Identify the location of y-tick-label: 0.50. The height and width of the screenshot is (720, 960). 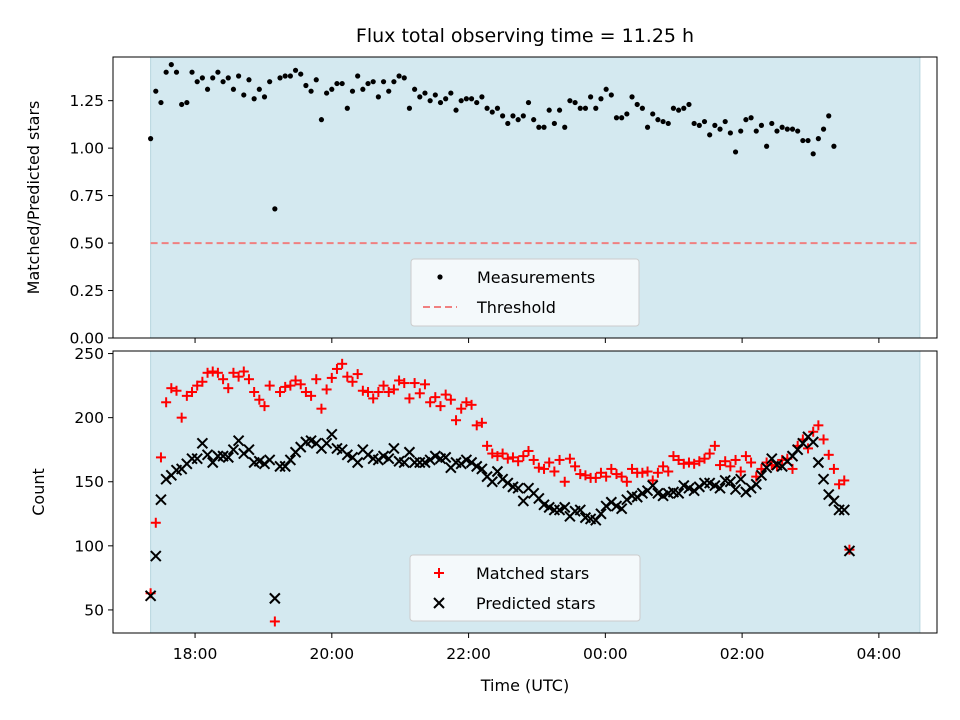
(86, 244).